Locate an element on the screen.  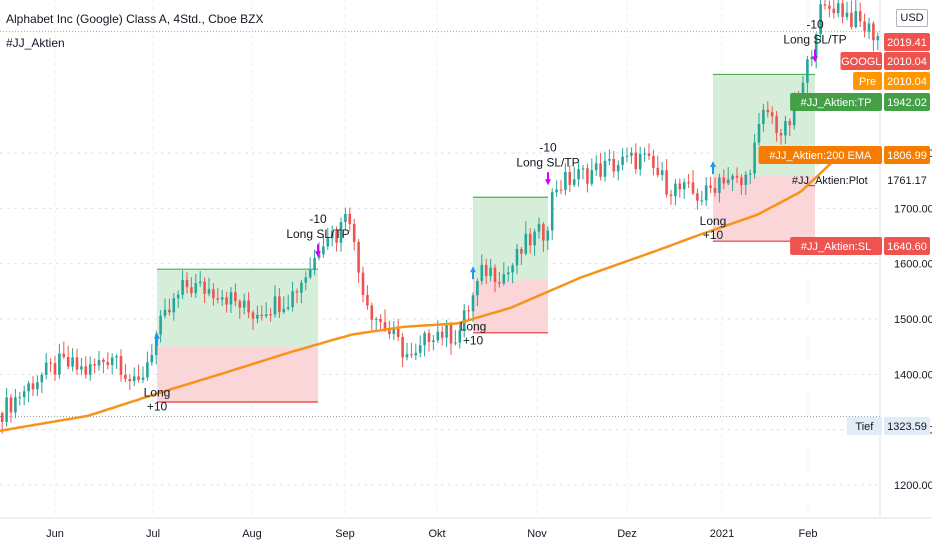
y-tick-label: 1200.00 is located at coordinates (913, 486).